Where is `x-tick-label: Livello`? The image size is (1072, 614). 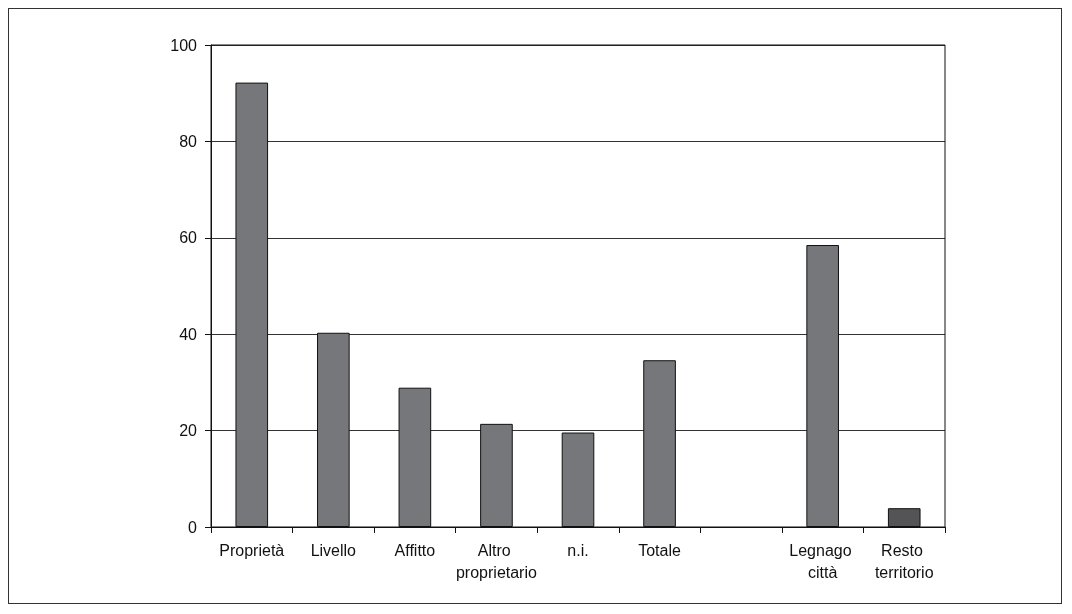 x-tick-label: Livello is located at coordinates (333, 550).